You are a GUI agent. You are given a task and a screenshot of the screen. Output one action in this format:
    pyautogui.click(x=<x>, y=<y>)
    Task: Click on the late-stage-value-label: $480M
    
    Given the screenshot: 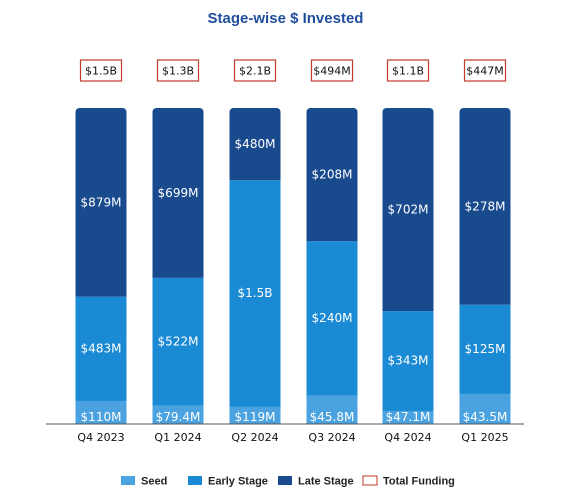 What is the action you would take?
    pyautogui.click(x=255, y=144)
    